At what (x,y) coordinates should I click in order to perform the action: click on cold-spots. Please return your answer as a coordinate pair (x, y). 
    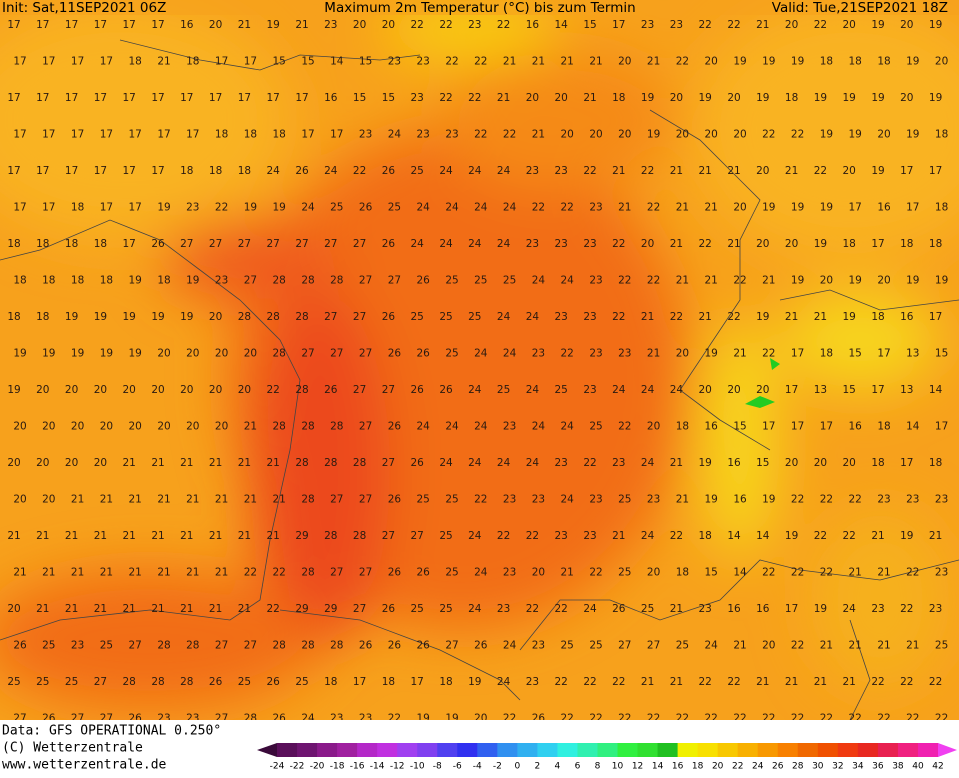
    Looking at the image, I should click on (762, 383).